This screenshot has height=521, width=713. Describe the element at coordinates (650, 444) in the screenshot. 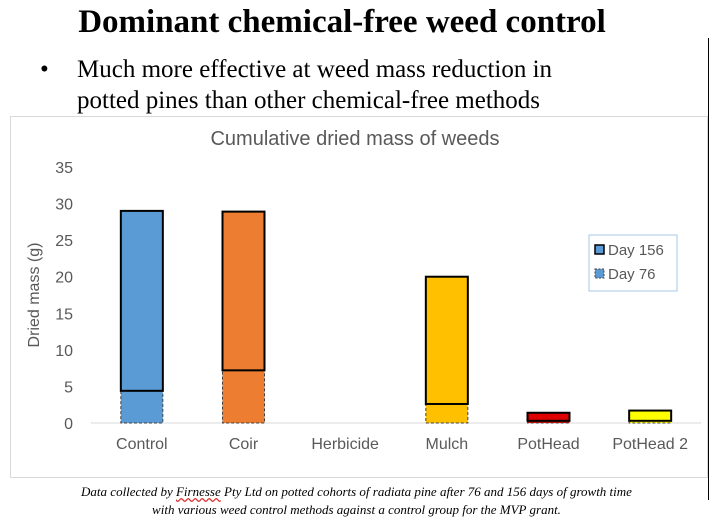

I see `x-tick-label: PotHead 2` at that location.